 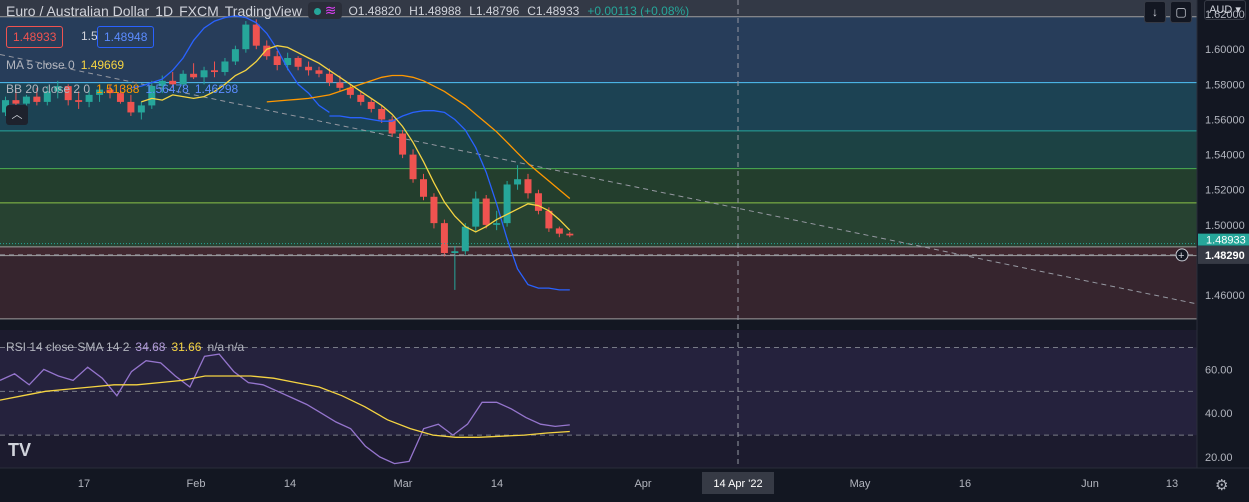 I want to click on currency-selector: AUD ▾, so click(x=1225, y=10).